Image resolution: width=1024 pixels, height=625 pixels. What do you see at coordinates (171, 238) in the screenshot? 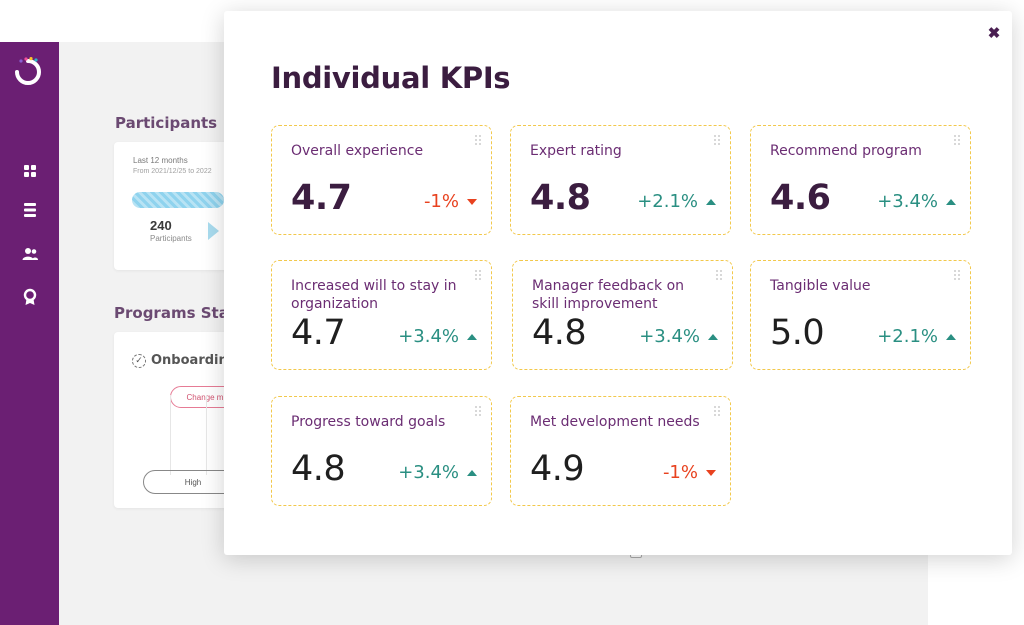
I see `participant-count-label: Participants` at bounding box center [171, 238].